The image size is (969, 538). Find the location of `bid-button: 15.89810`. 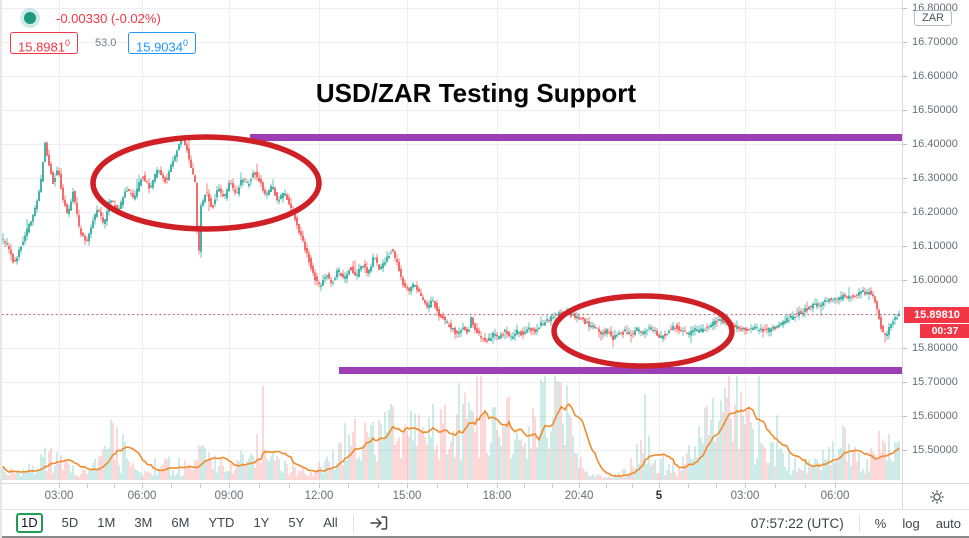

bid-button: 15.89810 is located at coordinates (44, 43).